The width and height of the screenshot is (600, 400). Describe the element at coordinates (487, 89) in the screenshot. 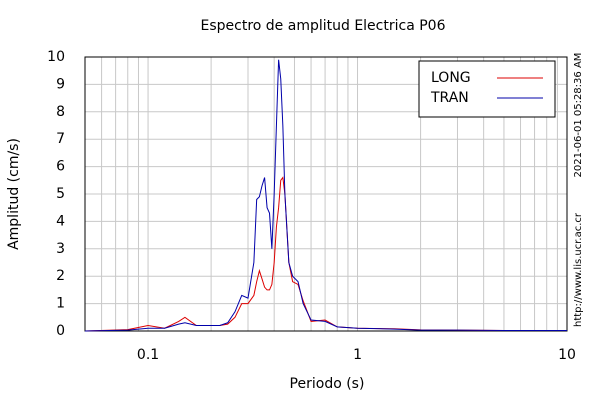

I see `legend-box` at that location.